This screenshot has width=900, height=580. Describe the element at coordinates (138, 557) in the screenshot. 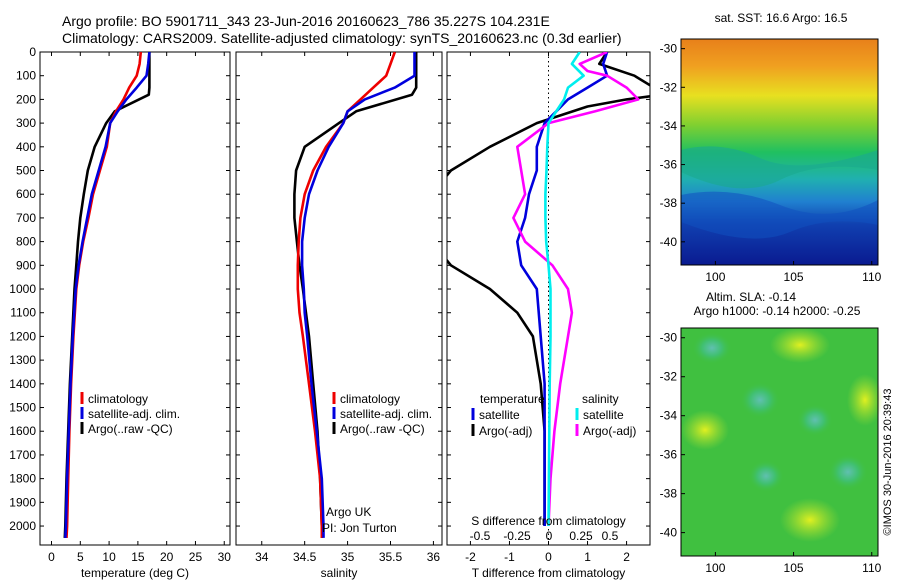

I see `x-tick-label: 15` at that location.